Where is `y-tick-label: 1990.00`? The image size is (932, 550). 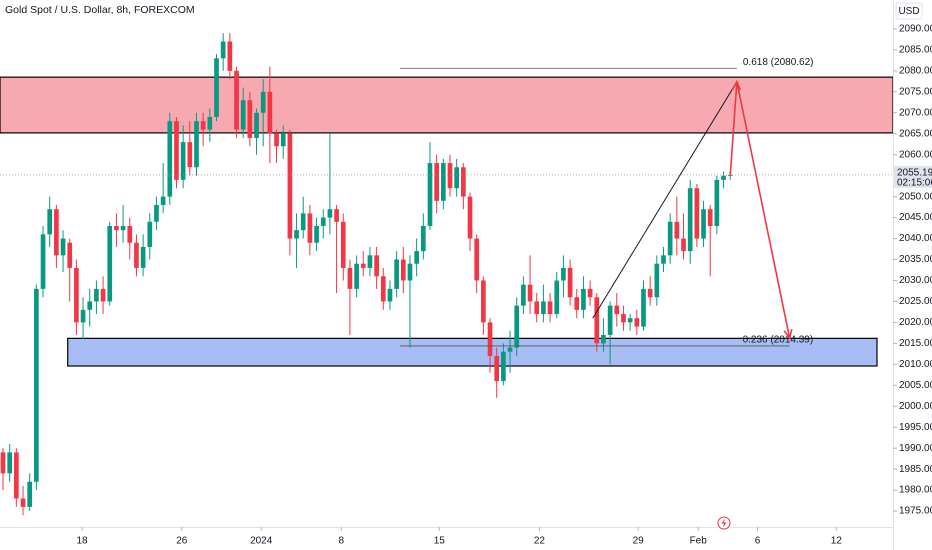 y-tick-label: 1990.00 is located at coordinates (915, 448).